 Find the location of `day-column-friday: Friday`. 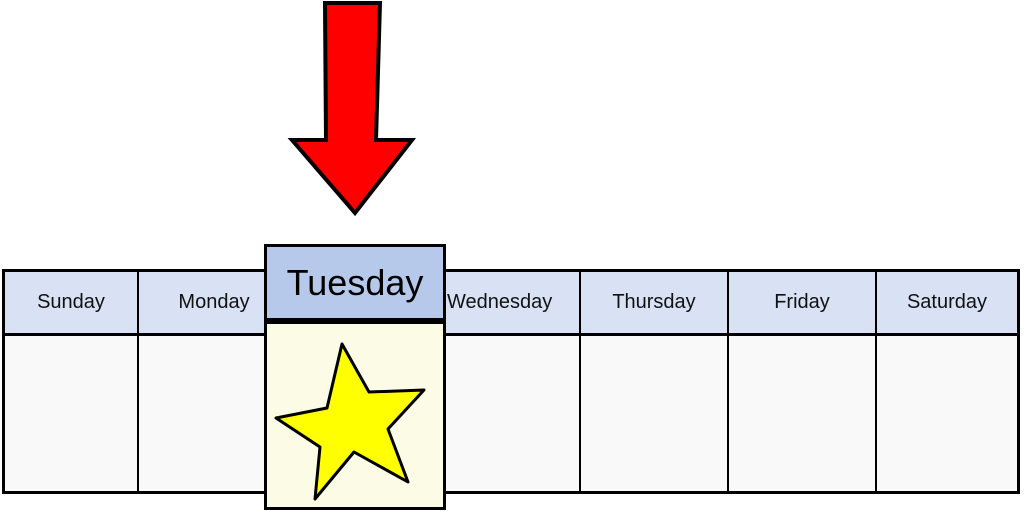

day-column-friday: Friday is located at coordinates (803, 381).